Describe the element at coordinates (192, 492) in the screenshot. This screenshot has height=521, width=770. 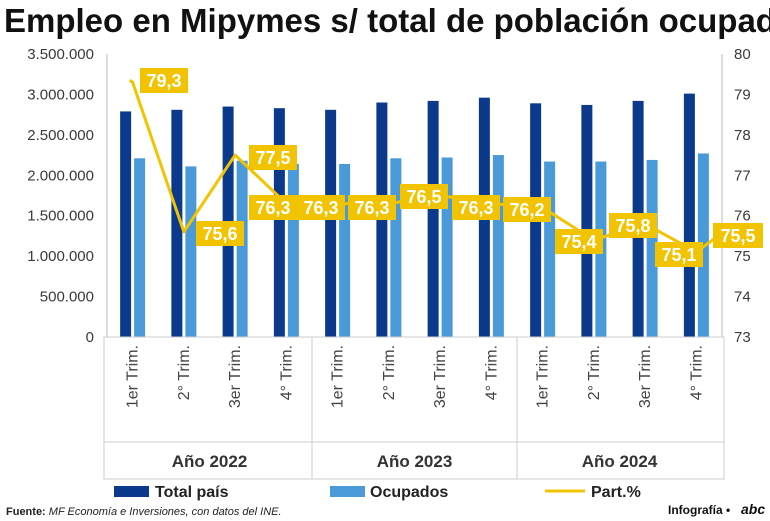
I see `legend-label: Total país` at that location.